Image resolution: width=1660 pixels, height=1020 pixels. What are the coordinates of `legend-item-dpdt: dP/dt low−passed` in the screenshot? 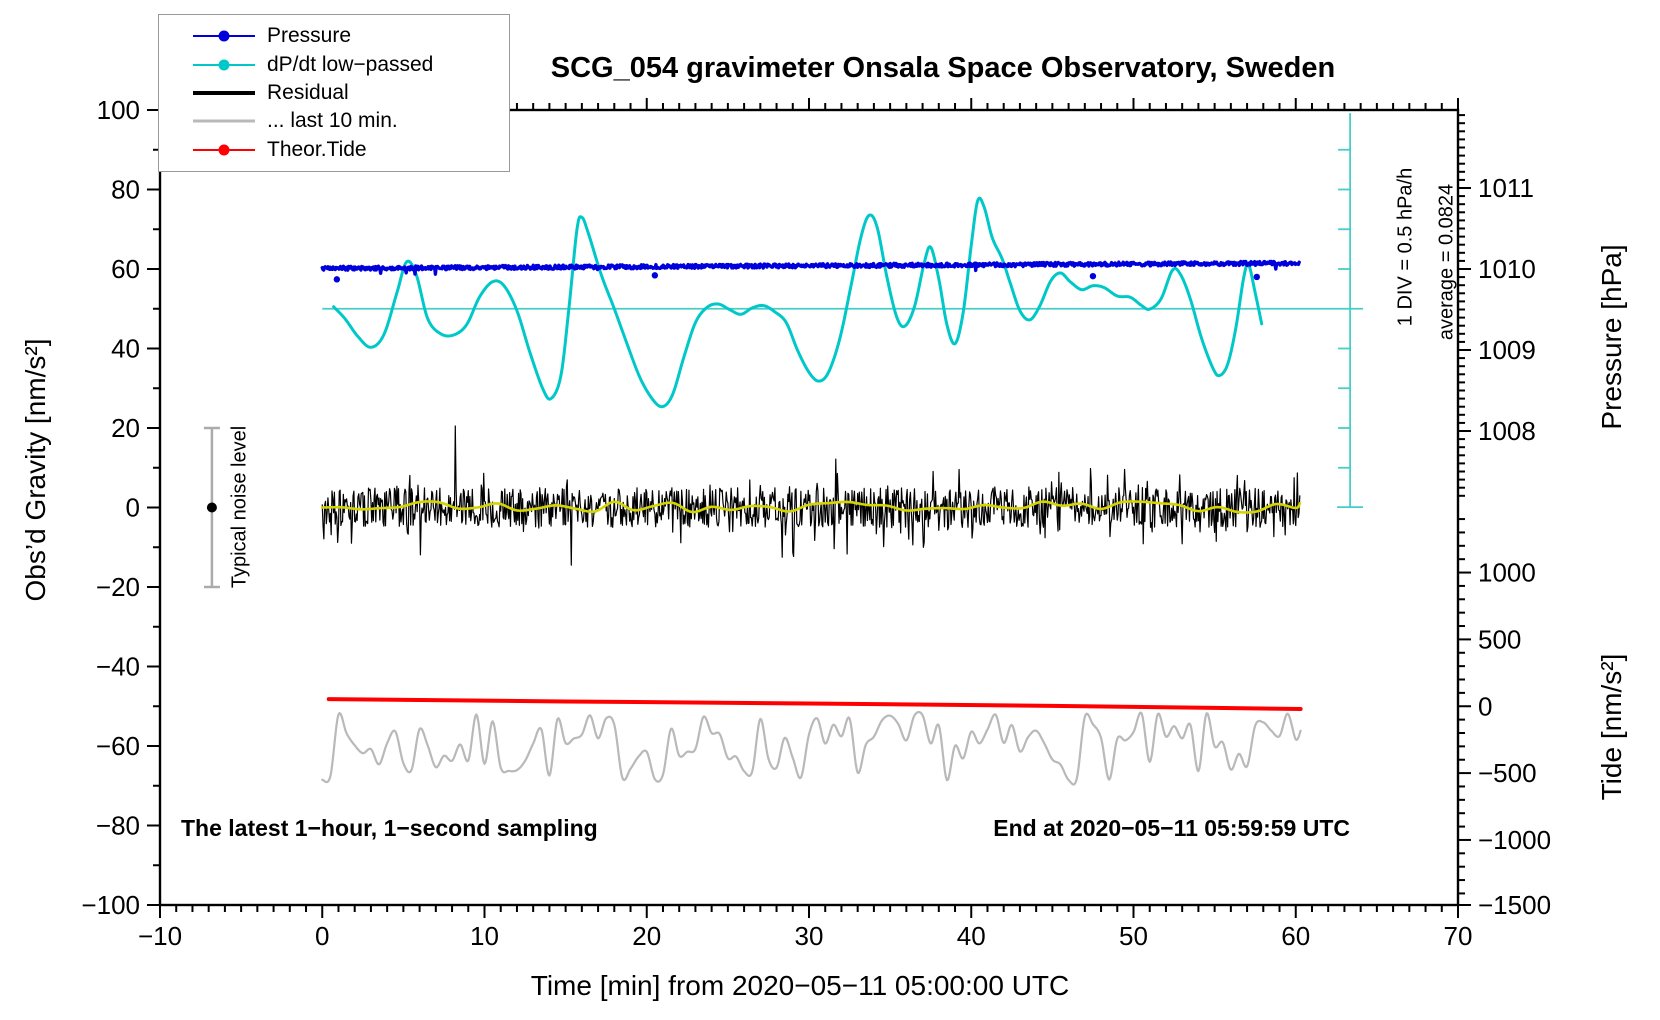 It's located at (349, 65).